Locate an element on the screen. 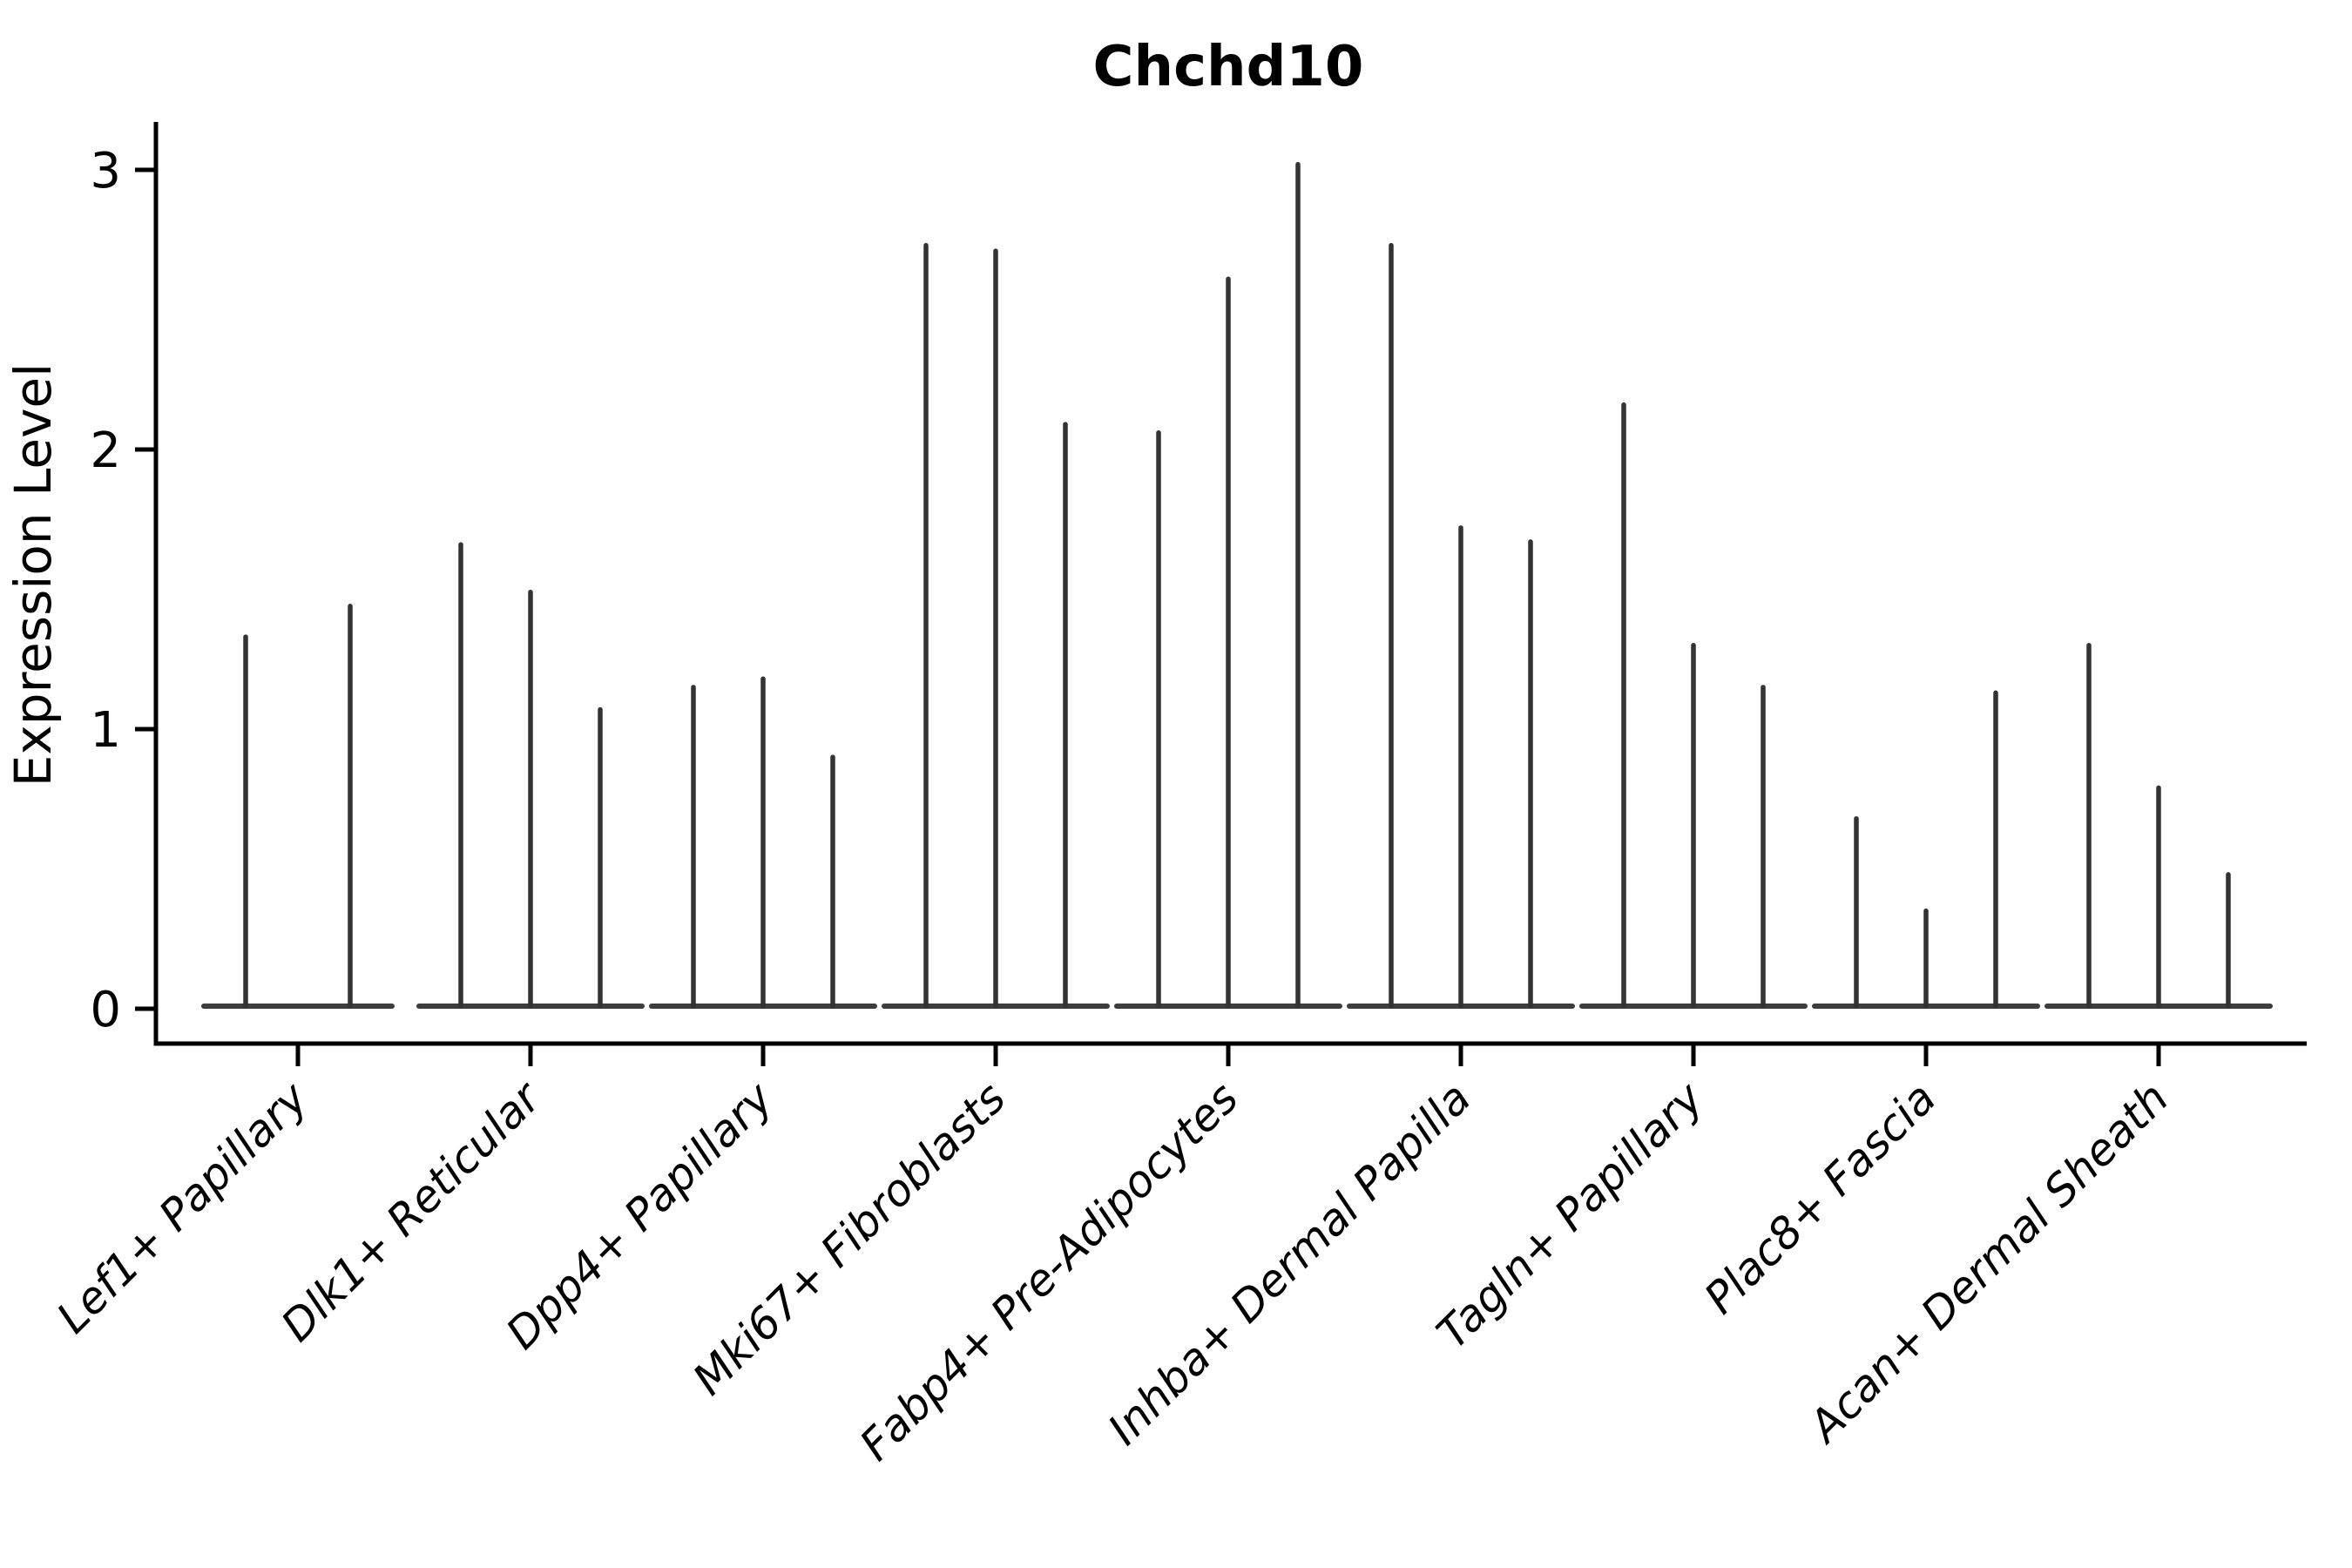  y-axis-ticks: 0 1 2 3 is located at coordinates (123, 590).